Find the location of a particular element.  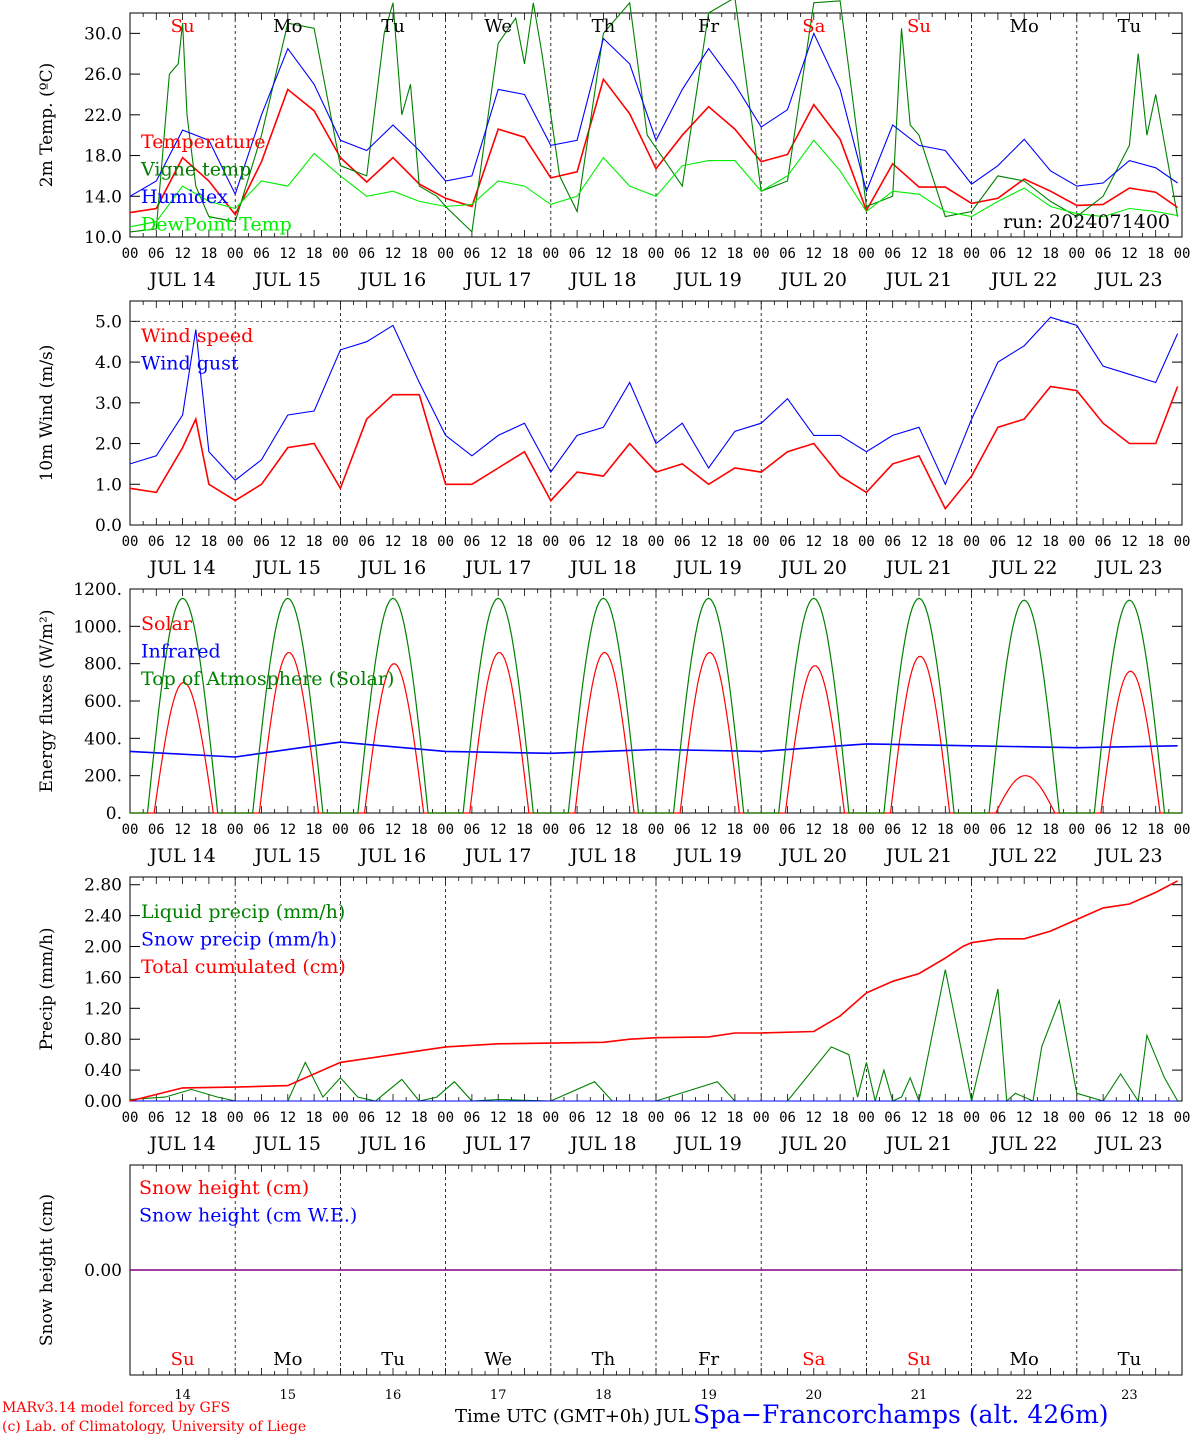

legend-entry: Top of Atmosphere (Solar) is located at coordinates (267, 679).